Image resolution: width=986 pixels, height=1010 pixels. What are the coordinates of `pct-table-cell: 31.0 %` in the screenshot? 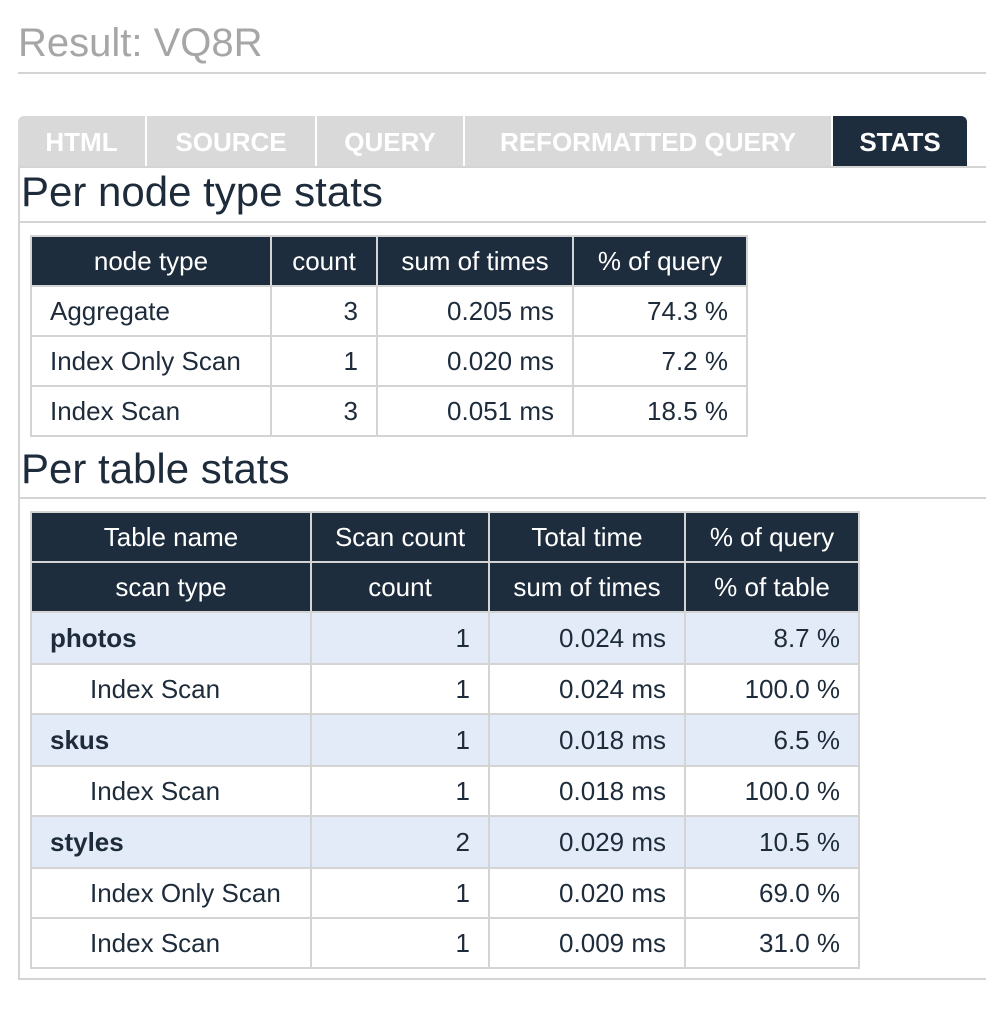 It's located at (772, 943).